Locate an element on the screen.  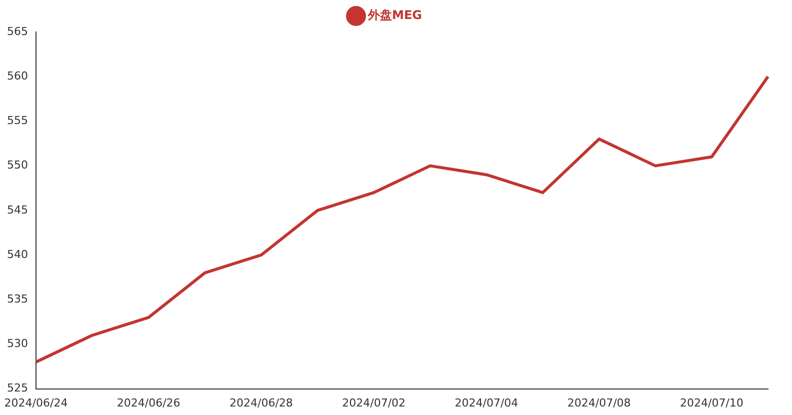
x-tick-label: 2024/07/08 is located at coordinates (599, 403).